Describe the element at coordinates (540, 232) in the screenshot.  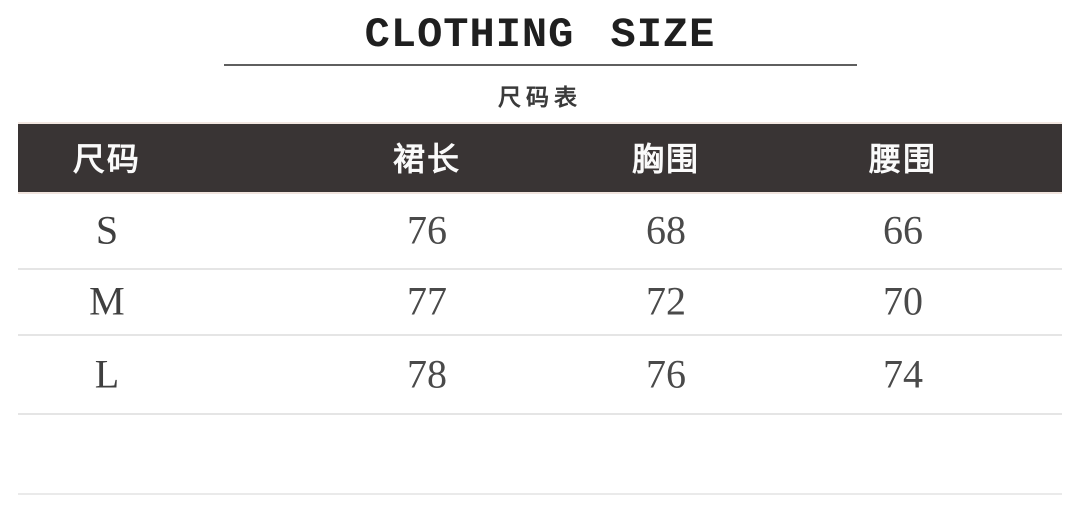
I see `table-row-s: S 76 68 66` at that location.